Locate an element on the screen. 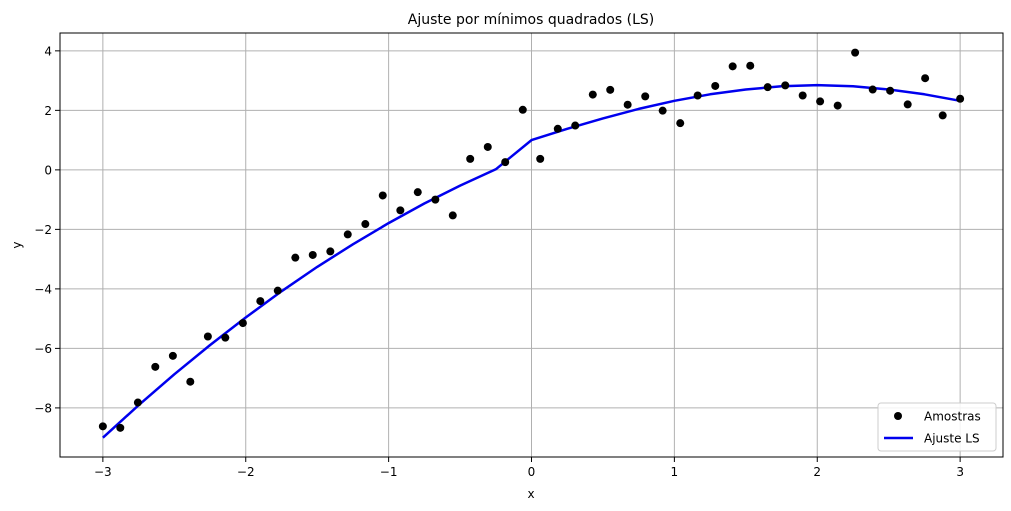  y-tick-label: 0 is located at coordinates (48, 170).